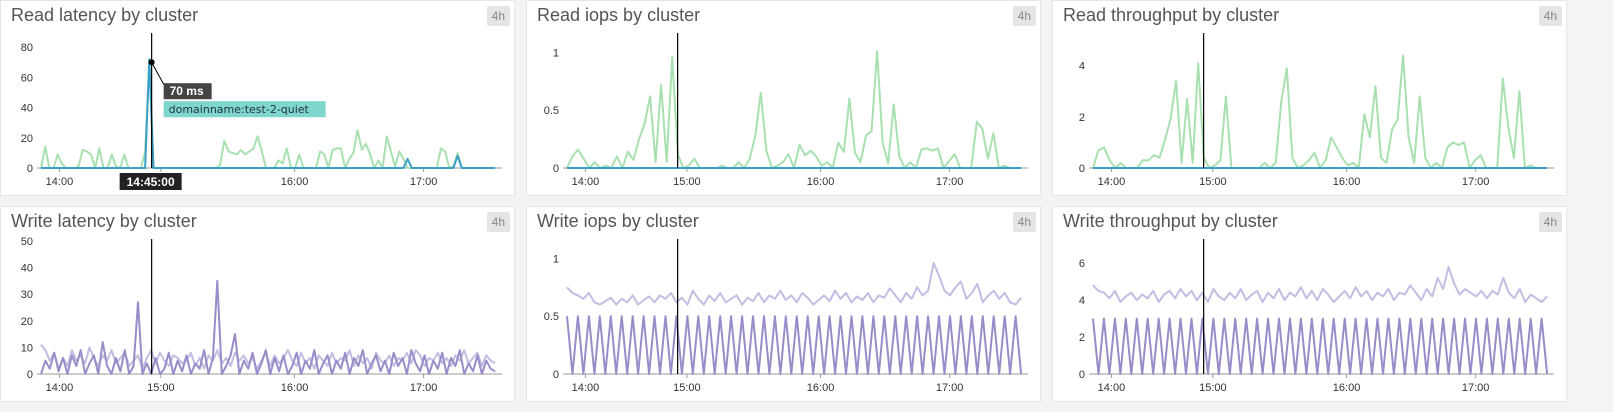 This screenshot has width=1613, height=412. What do you see at coordinates (239, 109) in the screenshot?
I see `tooltip-tag: domainname:test-2-quiet` at bounding box center [239, 109].